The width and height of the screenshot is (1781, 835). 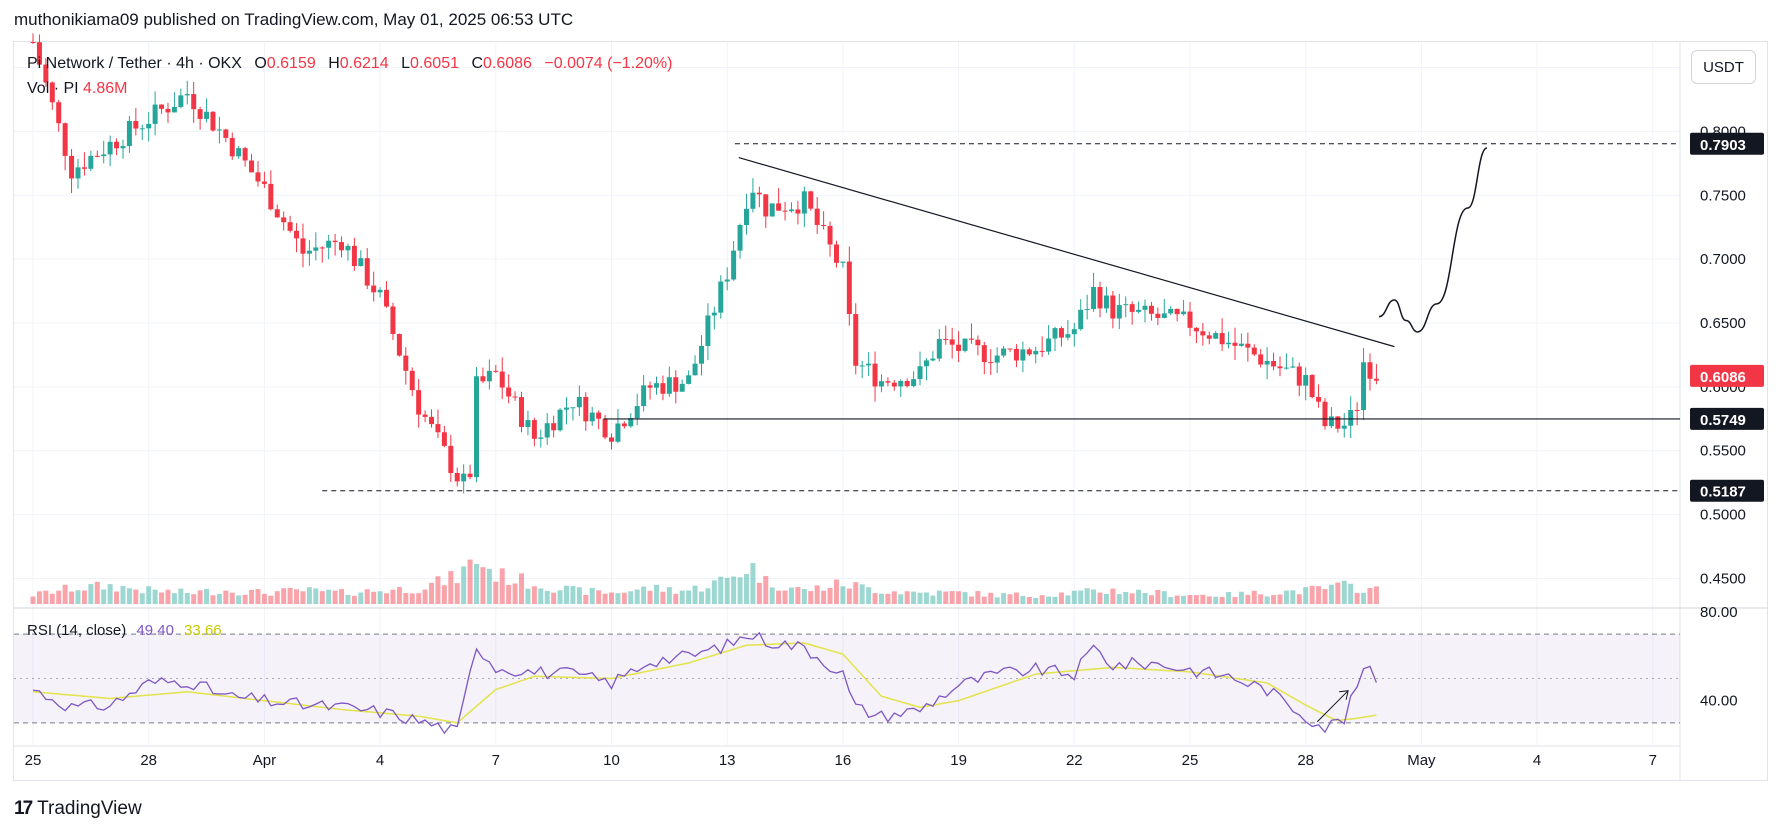 What do you see at coordinates (89, 808) in the screenshot?
I see `brand-name: TradingView` at bounding box center [89, 808].